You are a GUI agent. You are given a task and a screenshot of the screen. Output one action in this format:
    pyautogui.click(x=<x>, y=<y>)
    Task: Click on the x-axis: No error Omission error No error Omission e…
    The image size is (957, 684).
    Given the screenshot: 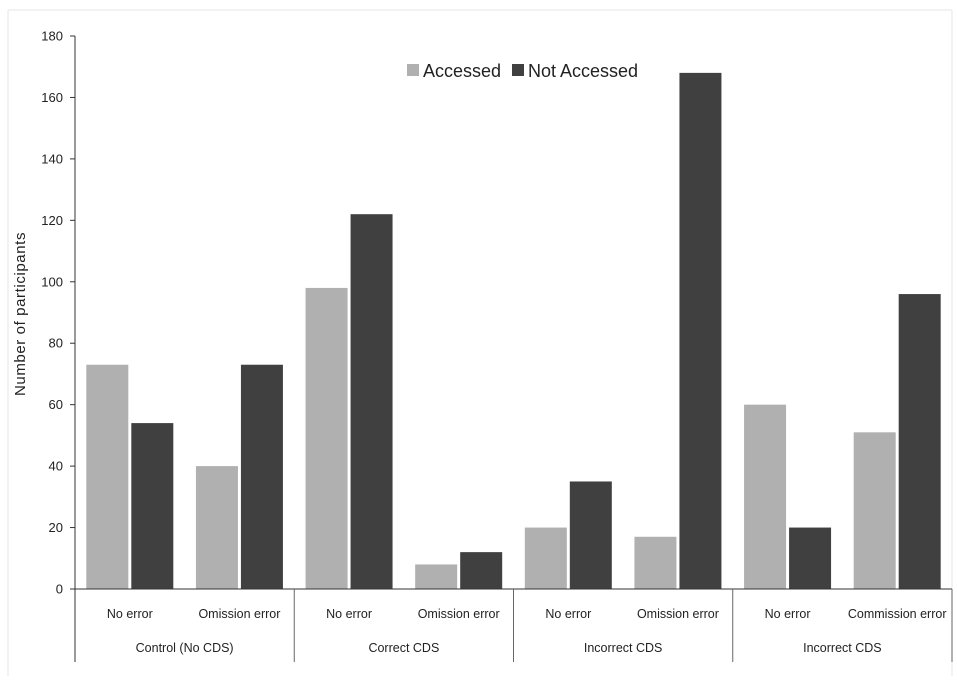 What is the action you would take?
    pyautogui.click(x=514, y=625)
    